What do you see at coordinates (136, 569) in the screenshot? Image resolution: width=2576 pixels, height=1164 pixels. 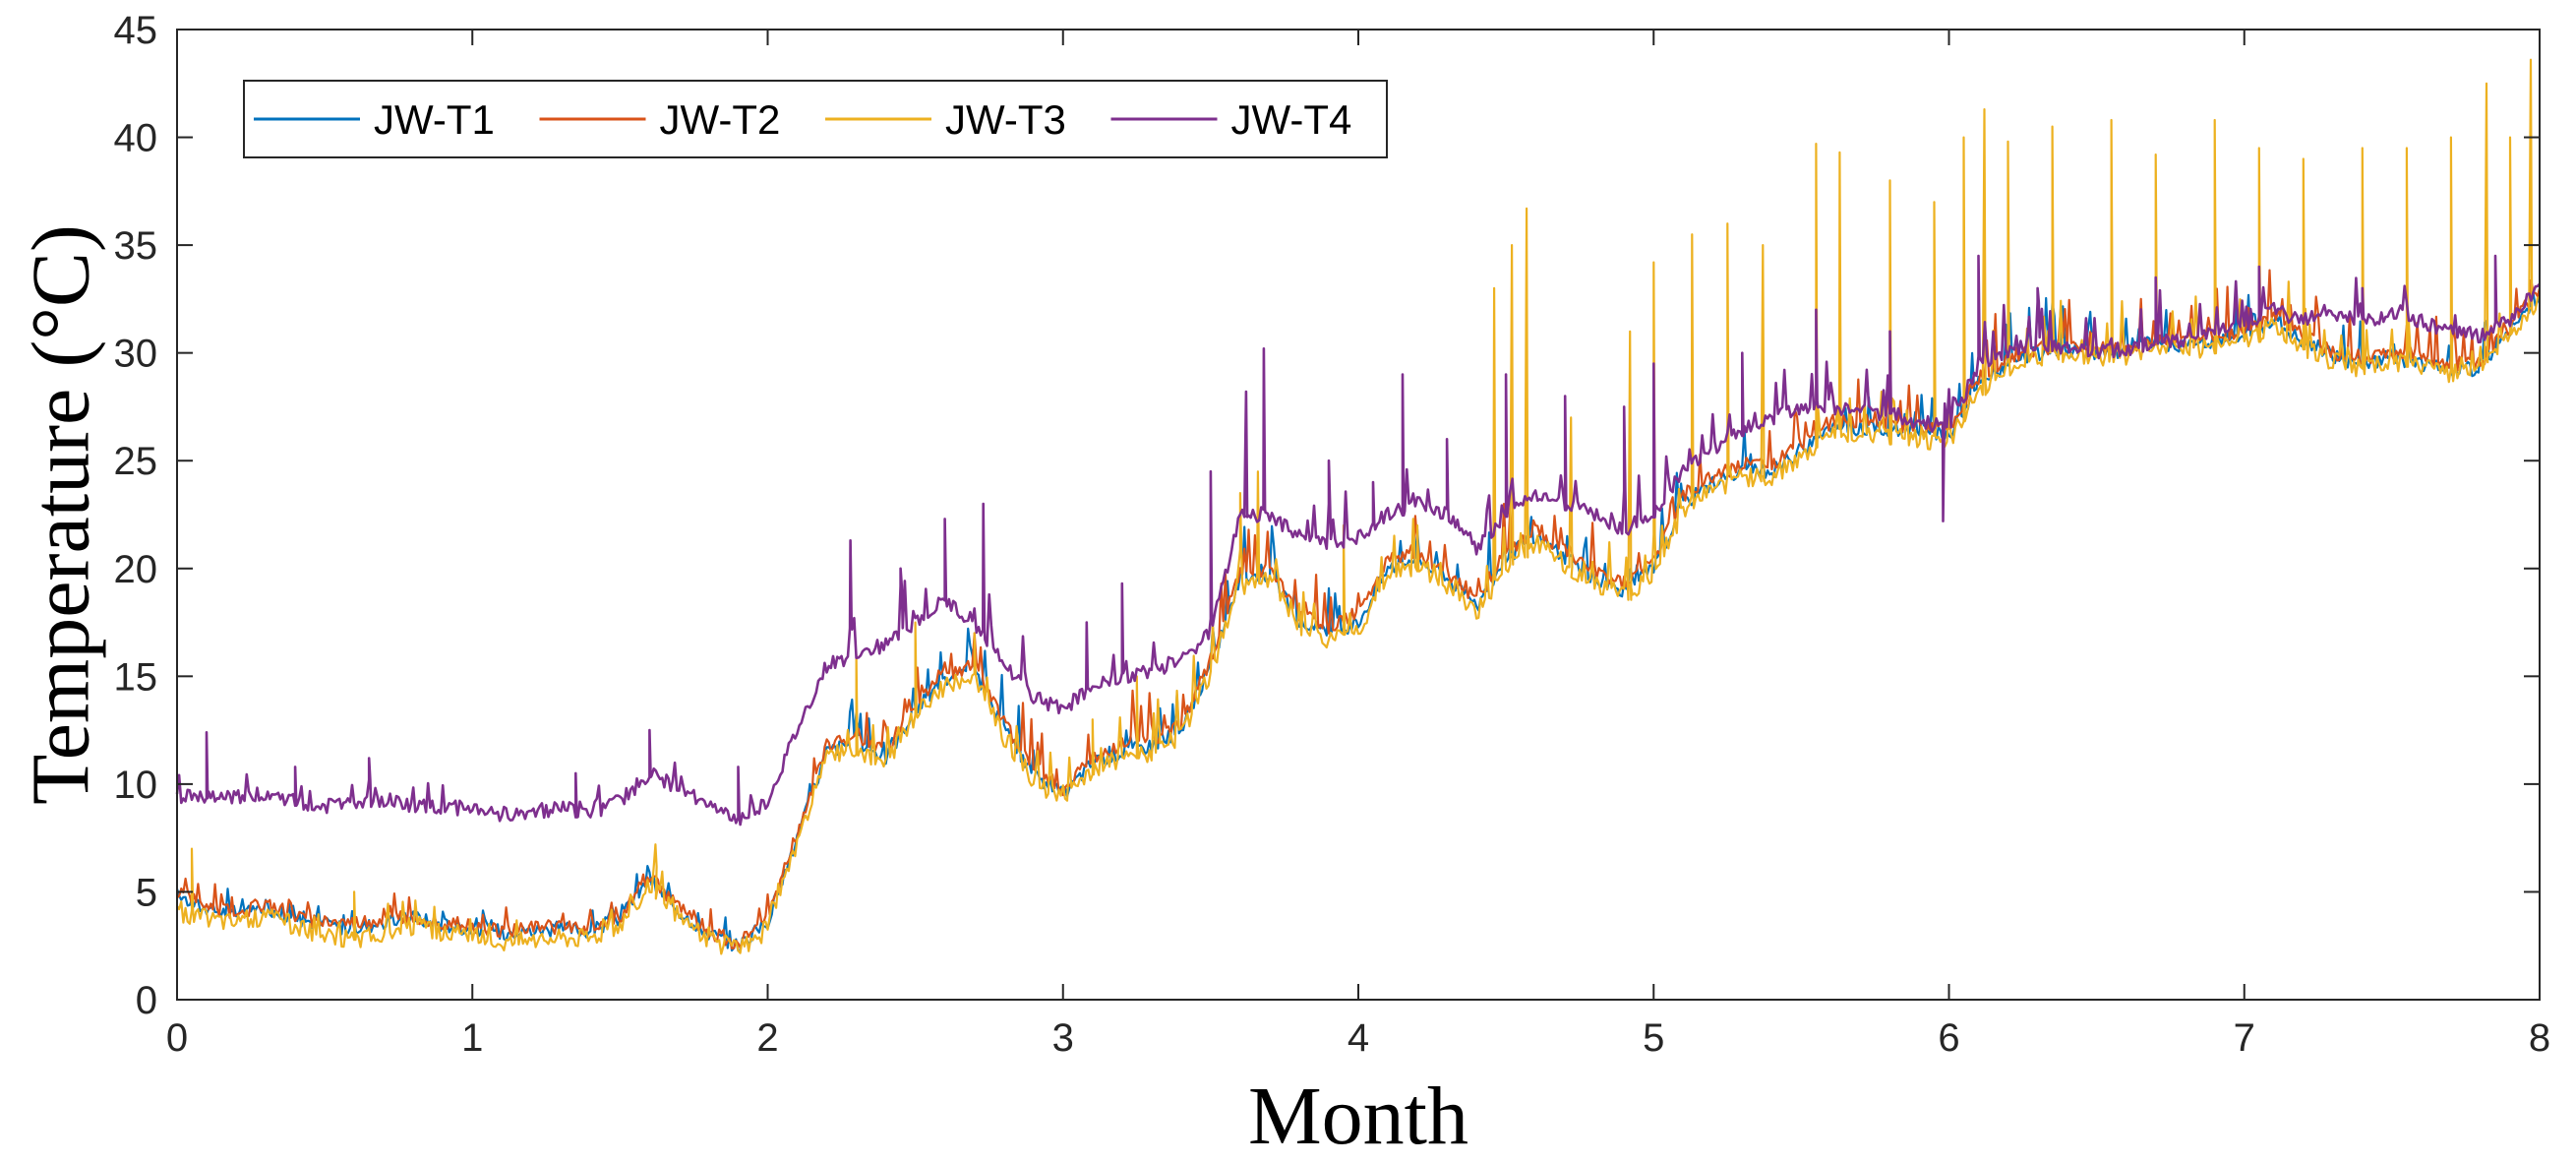 I see `y-tick-label: 20` at bounding box center [136, 569].